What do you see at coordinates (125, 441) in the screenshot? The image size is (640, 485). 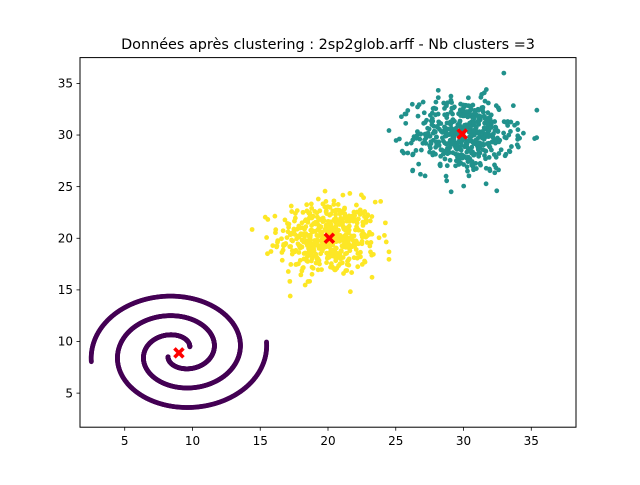 I see `x-tick-label: 5` at bounding box center [125, 441].